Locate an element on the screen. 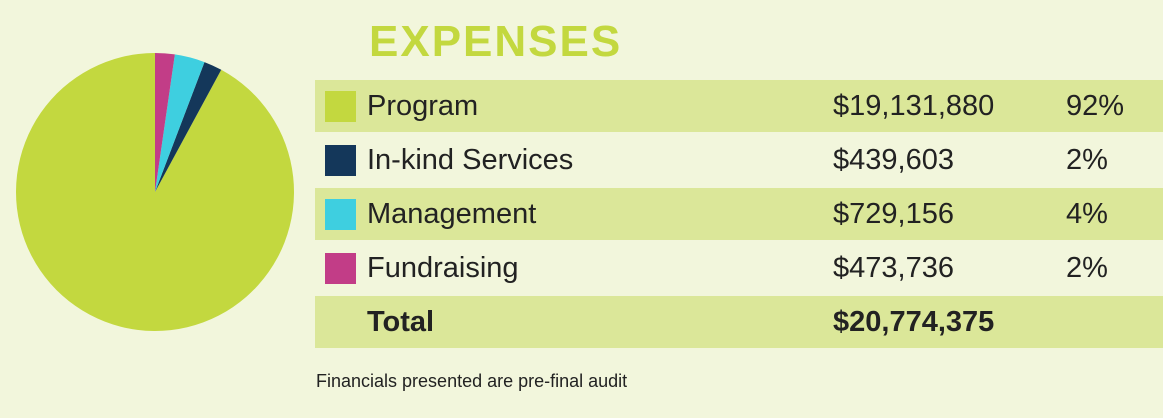 The image size is (1163, 418). row-program: Program $19,131,880 92% is located at coordinates (739, 106).